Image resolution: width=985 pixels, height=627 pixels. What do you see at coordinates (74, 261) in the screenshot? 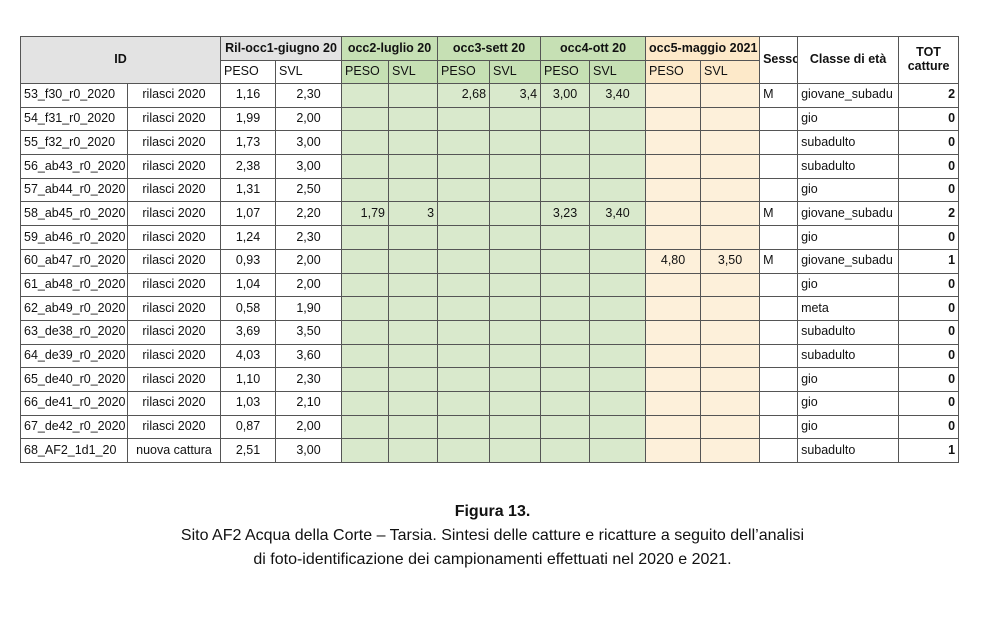
I see `table-cell: 60_ab47_r0_2020` at bounding box center [74, 261].